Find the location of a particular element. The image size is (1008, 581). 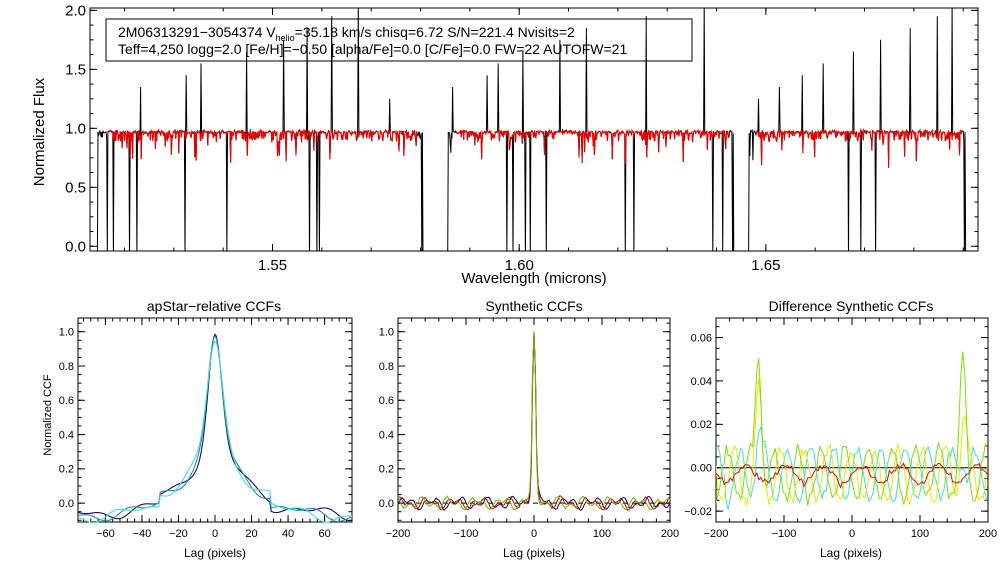

apstar-ccf-ytick-label: 0.8 is located at coordinates (66, 367).